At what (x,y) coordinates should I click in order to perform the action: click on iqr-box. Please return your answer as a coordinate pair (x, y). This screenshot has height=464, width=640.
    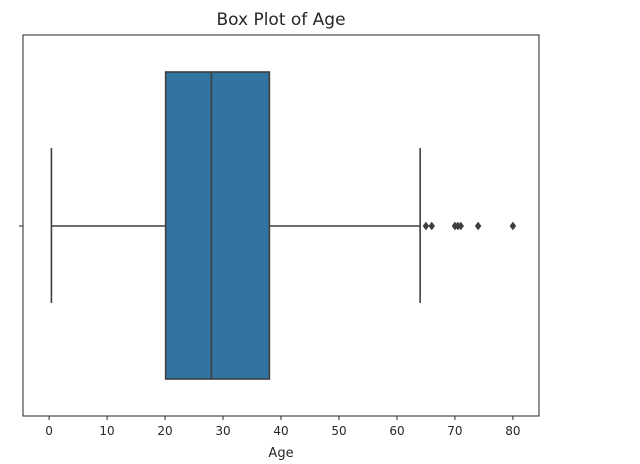
    Looking at the image, I should click on (217, 225).